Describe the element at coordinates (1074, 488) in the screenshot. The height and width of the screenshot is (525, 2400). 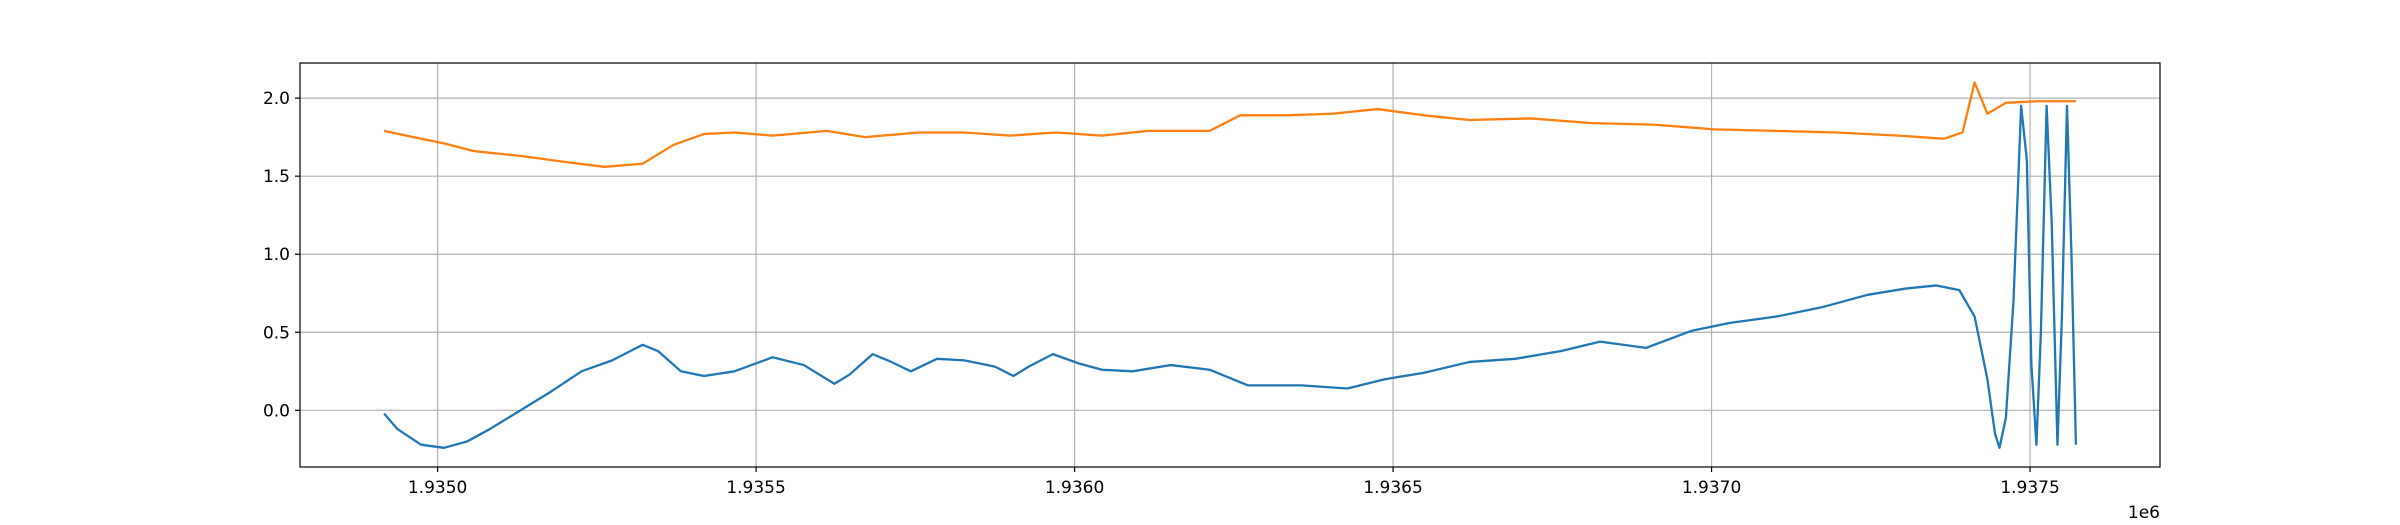
I see `x-tick-label: 1.9360` at that location.